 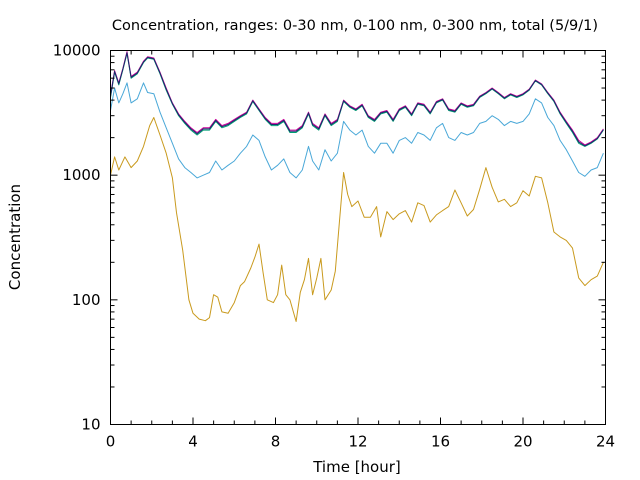 What do you see at coordinates (522, 442) in the screenshot?
I see `x-tick-label: 20` at bounding box center [522, 442].